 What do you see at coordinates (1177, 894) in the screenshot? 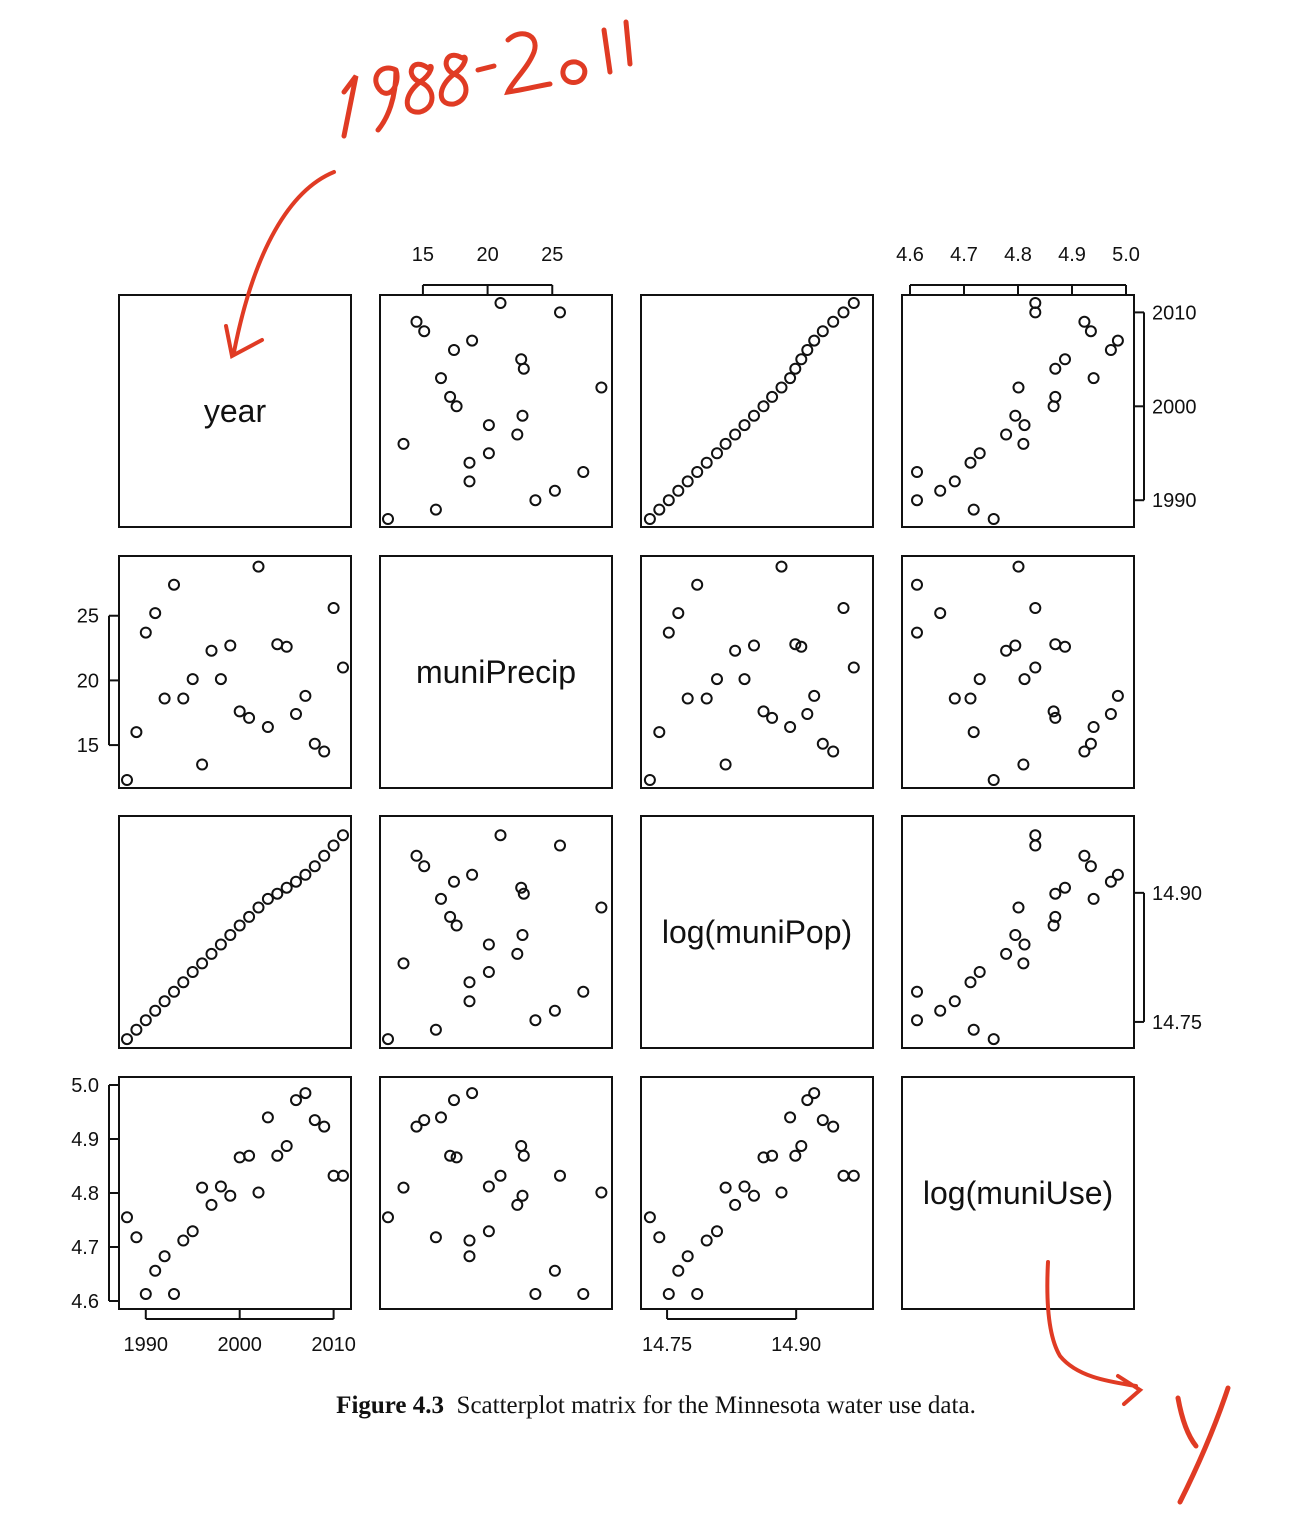
I see `tick-label: 14.90` at bounding box center [1177, 894].